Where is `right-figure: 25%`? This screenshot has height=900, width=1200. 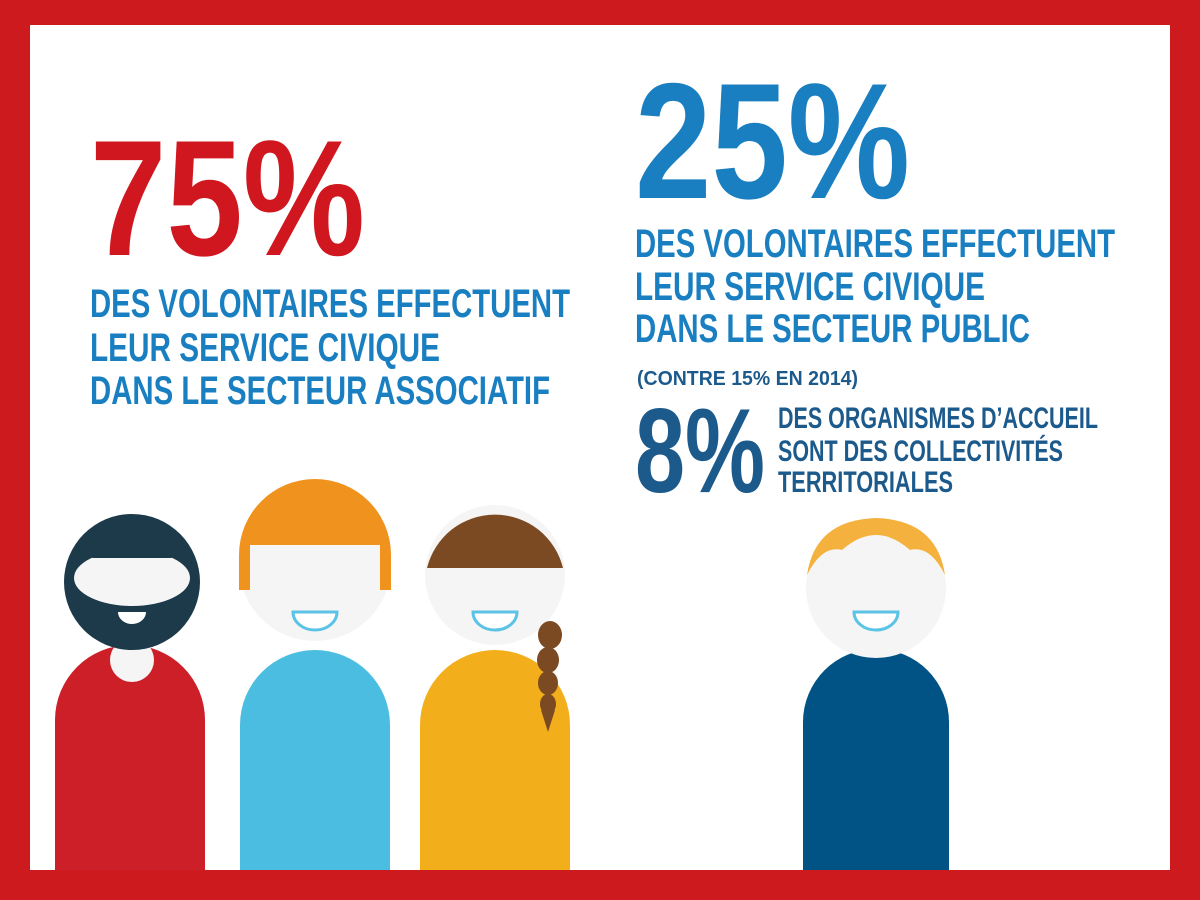 right-figure: 25% is located at coordinates (772, 141).